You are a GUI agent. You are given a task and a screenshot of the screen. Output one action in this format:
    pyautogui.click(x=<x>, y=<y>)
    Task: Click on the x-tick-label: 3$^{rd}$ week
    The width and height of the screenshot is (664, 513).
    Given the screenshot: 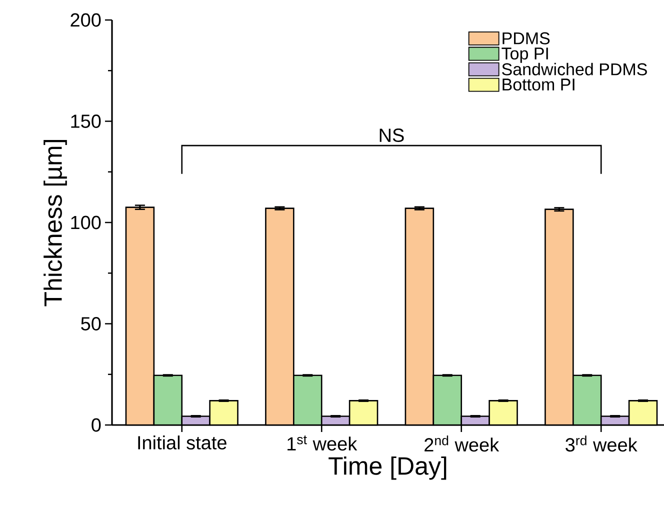 What is the action you would take?
    pyautogui.click(x=602, y=444)
    